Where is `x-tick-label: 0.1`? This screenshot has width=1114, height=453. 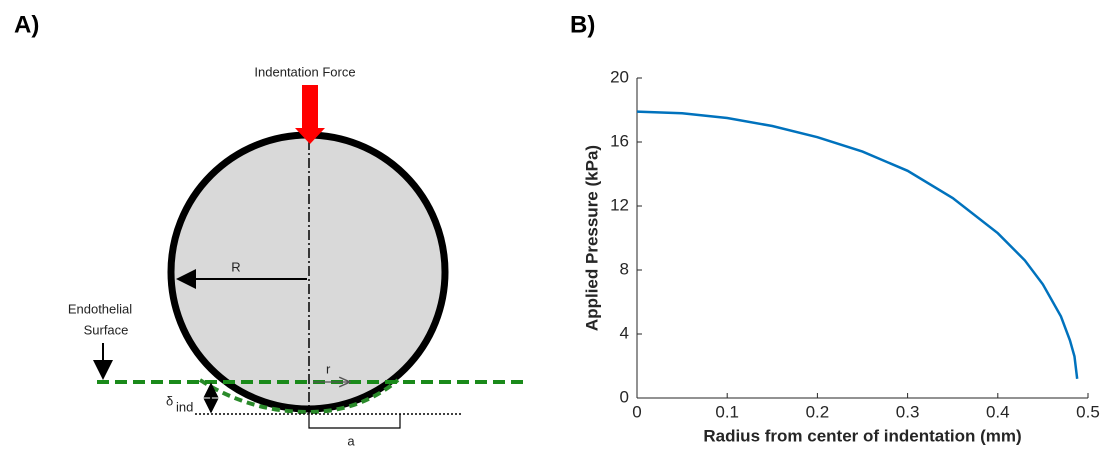
x-tick-label: 0.1 is located at coordinates (727, 411).